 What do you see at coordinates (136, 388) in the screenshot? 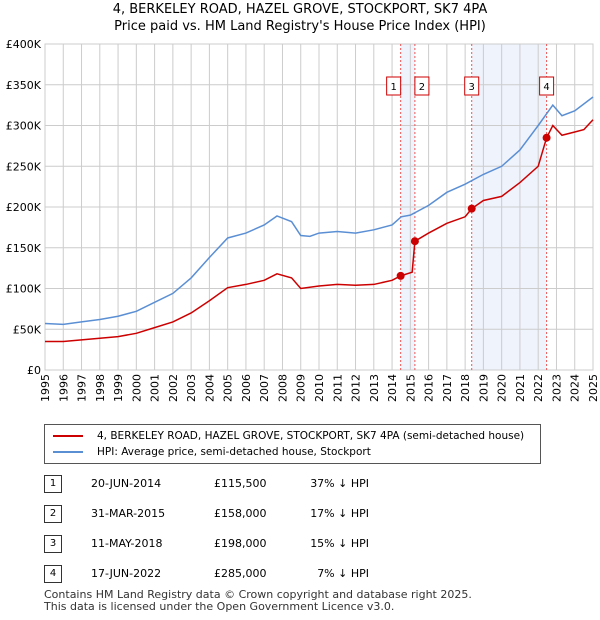
I see `x-tick-label: 2000` at bounding box center [136, 388].